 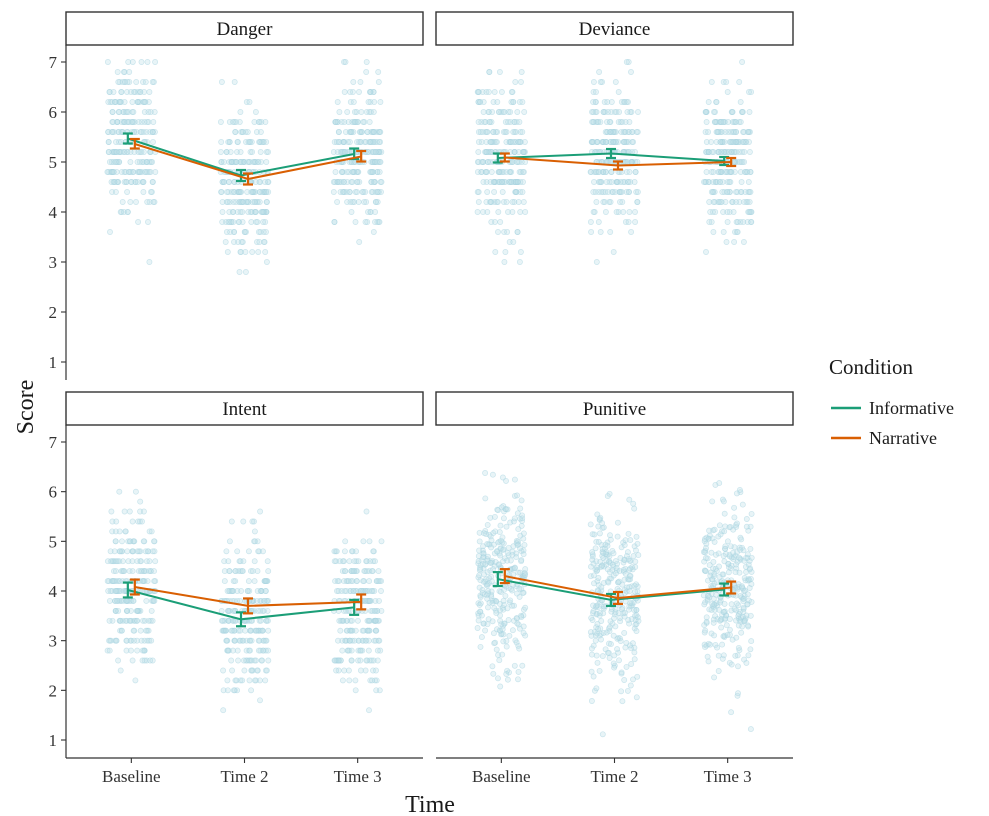 What do you see at coordinates (244, 408) in the screenshot?
I see `strip-intent: Intent` at bounding box center [244, 408].